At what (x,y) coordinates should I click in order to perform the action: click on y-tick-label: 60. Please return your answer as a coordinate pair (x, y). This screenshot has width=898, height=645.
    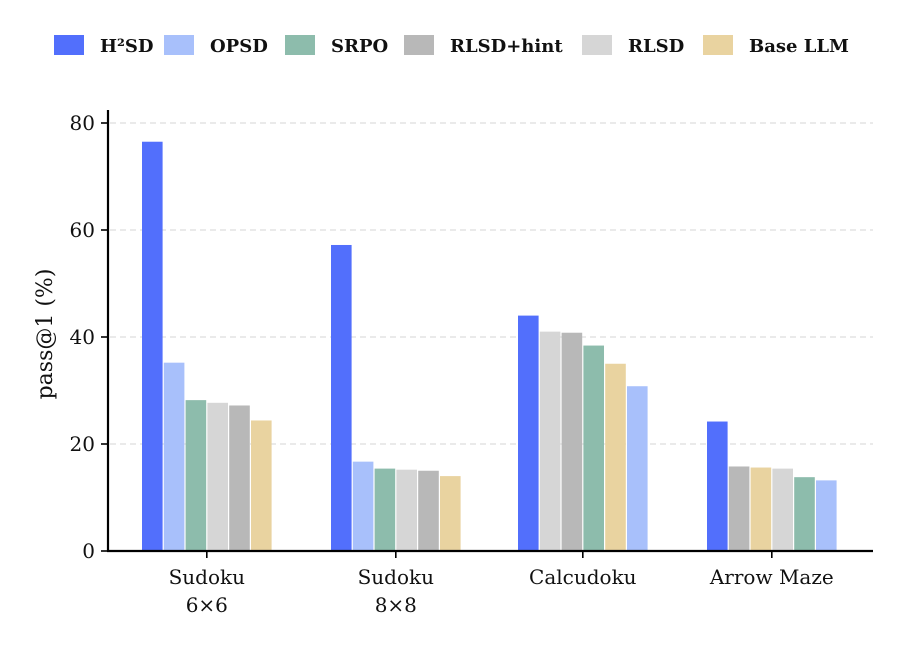
    Looking at the image, I should click on (82, 230).